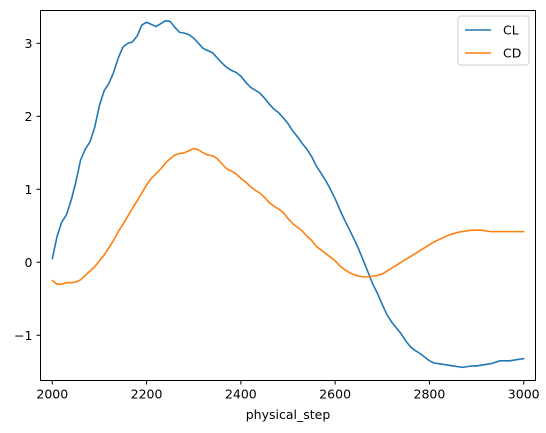 This screenshot has width=546, height=433. I want to click on x-tick-label: 2000, so click(52, 394).